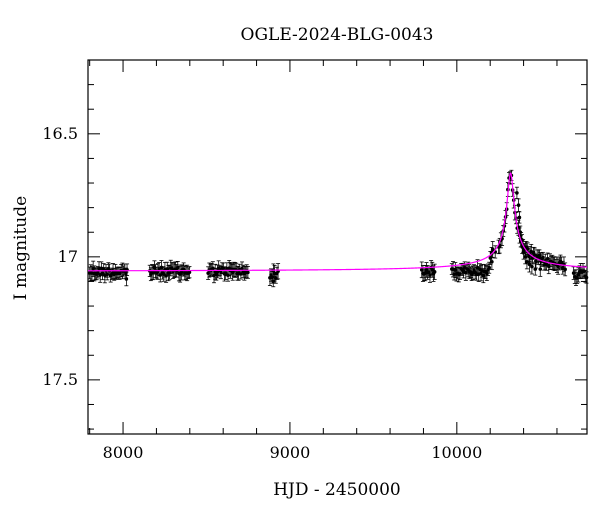 This screenshot has height=512, width=600. I want to click on y-tick-label: 17.5, so click(60, 379).